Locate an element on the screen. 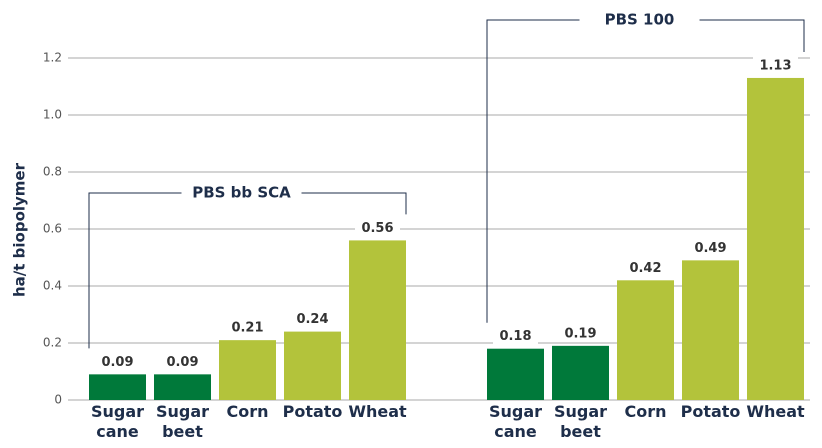  value-label: 1.13 is located at coordinates (775, 65).